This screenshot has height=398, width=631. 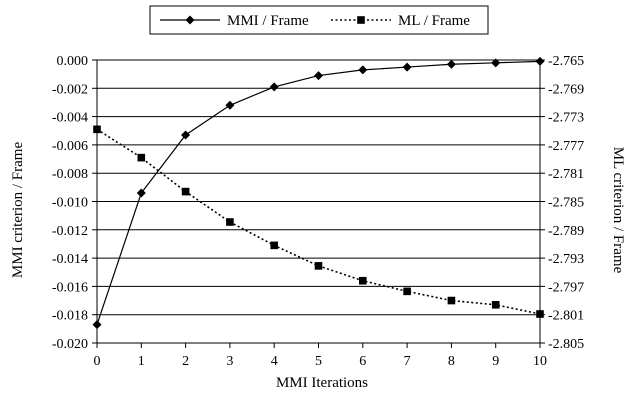 I want to click on y-left-tick-label: -0.020, so click(x=70, y=344).